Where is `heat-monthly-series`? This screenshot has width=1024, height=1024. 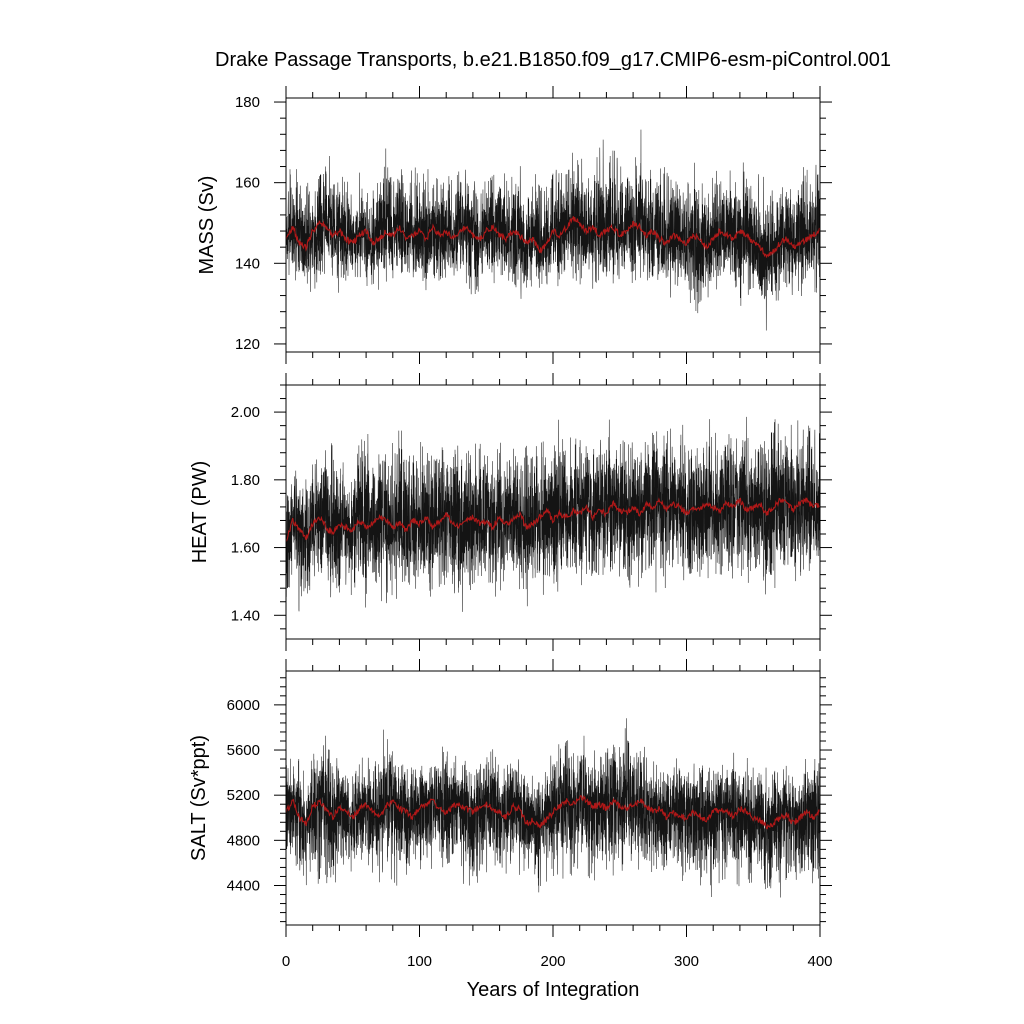
heat-monthly-series is located at coordinates (553, 514).